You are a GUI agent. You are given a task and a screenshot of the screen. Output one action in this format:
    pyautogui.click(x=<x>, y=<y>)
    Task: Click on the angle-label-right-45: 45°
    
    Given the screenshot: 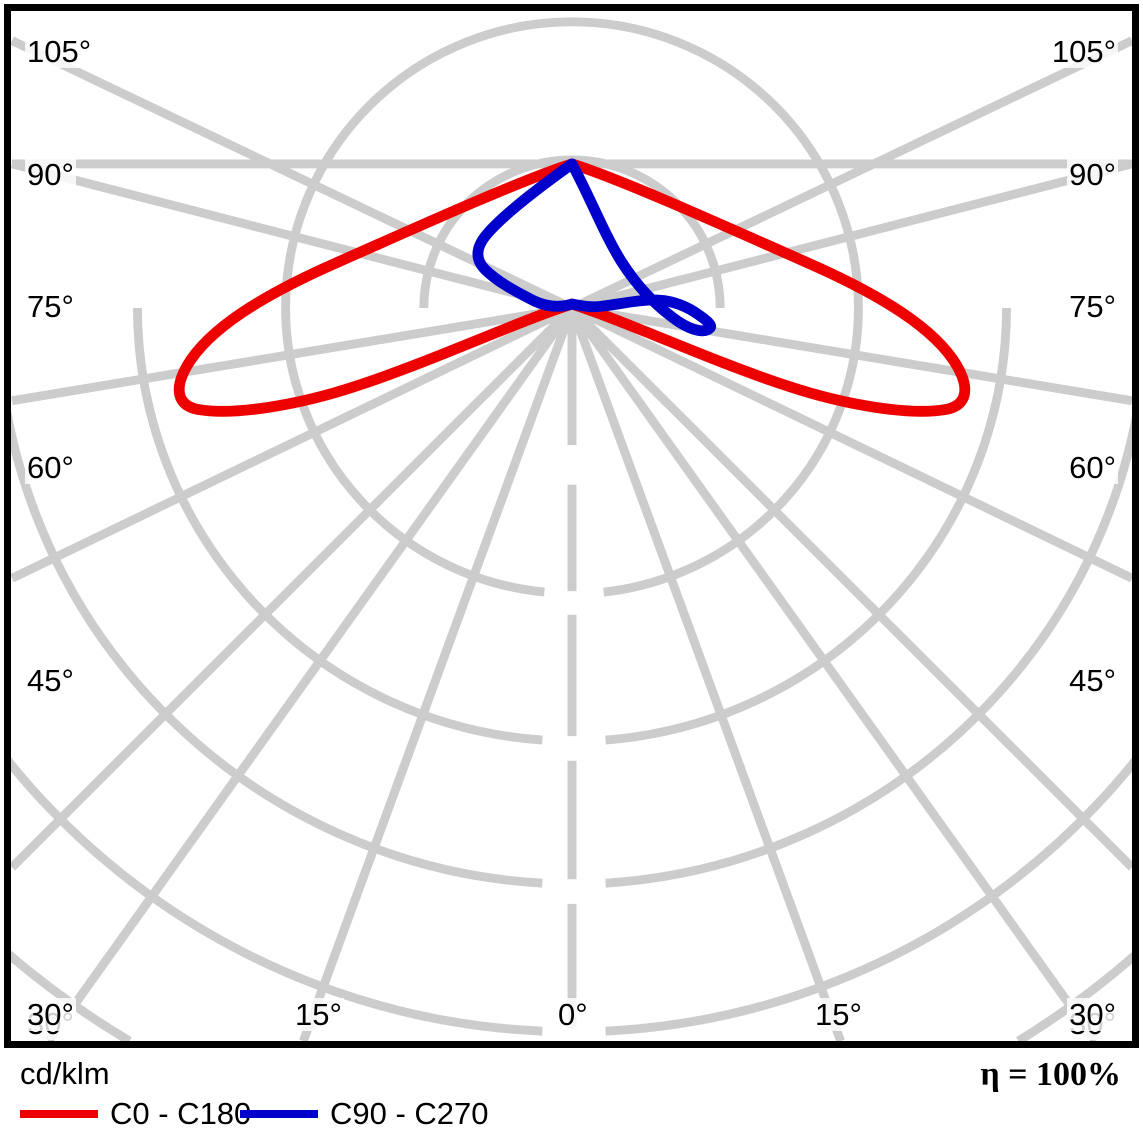 What is the action you would take?
    pyautogui.click(x=1092, y=680)
    